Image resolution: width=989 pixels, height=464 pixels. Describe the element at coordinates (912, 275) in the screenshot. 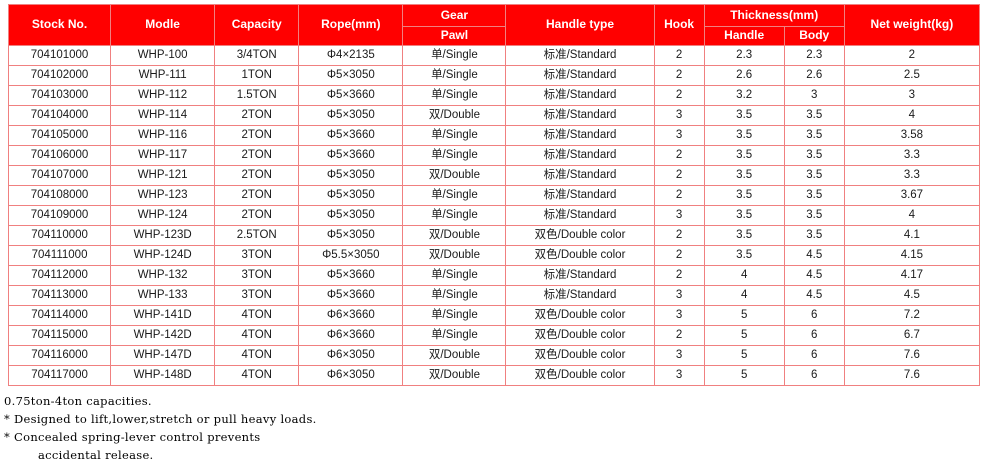

I see `cell-net-weight: 4.17` at that location.